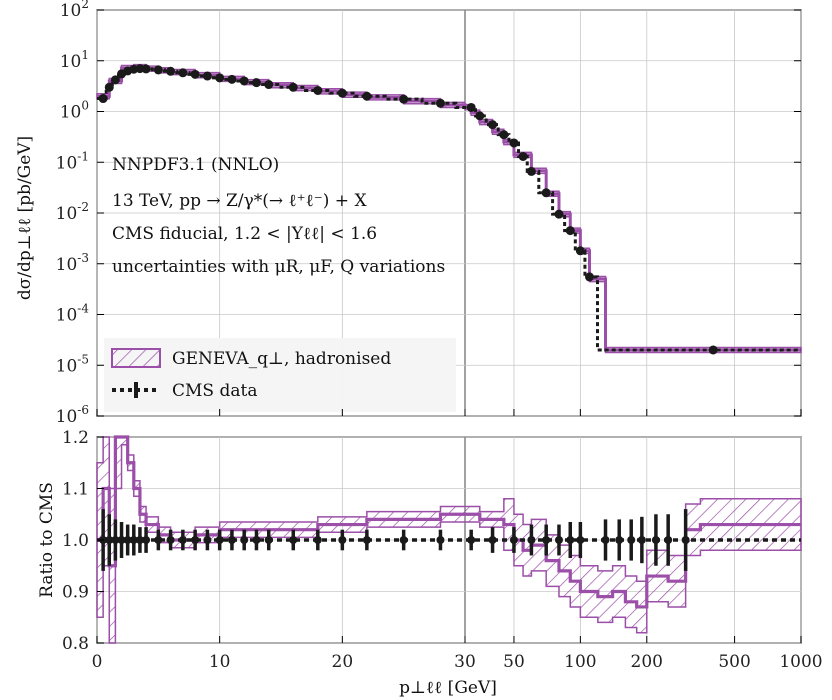  I want to click on x-tick-label-6: 200, so click(647, 662).